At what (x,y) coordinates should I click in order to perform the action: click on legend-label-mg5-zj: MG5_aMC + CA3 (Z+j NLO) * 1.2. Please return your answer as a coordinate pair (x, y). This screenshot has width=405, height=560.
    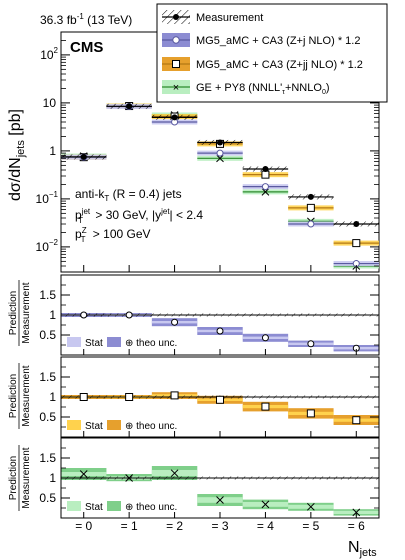
    Looking at the image, I should click on (278, 41).